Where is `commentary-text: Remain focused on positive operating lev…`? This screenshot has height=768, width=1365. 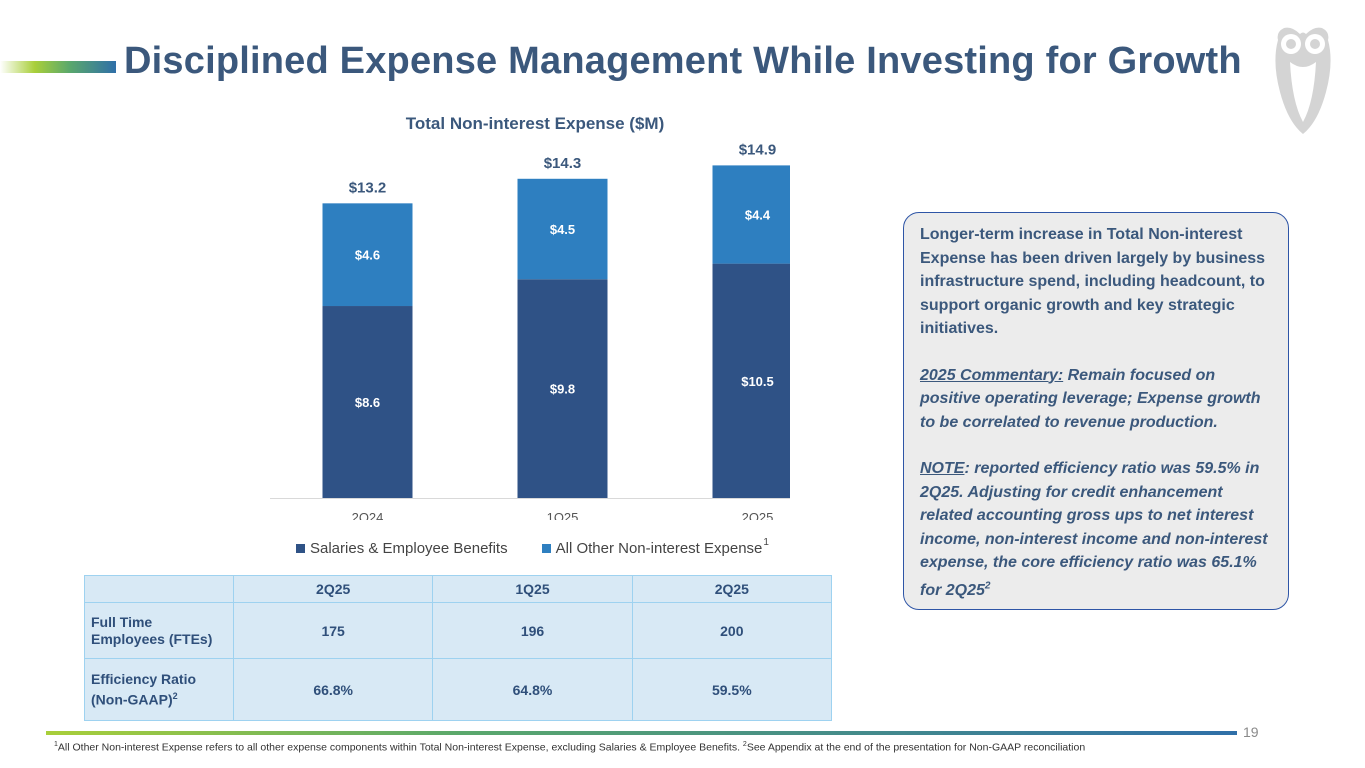 commentary-text: Remain focused on positive operating lev… is located at coordinates (1090, 398).